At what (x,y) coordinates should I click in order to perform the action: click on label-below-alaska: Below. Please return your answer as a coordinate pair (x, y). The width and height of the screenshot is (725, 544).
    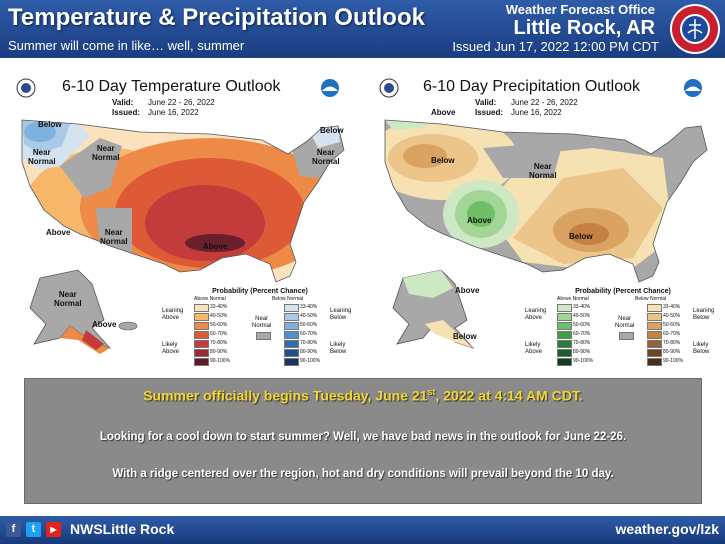
    Looking at the image, I should click on (465, 336).